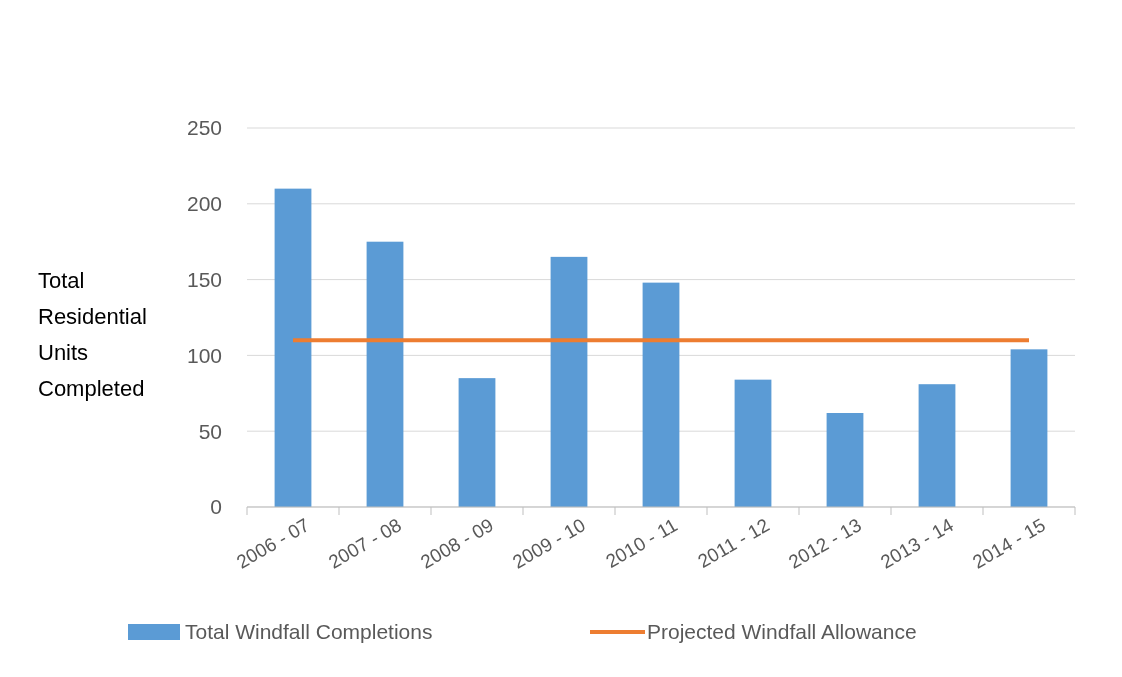 This screenshot has width=1122, height=677. What do you see at coordinates (272, 543) in the screenshot?
I see `x-tick-label: 2006 - 07` at bounding box center [272, 543].